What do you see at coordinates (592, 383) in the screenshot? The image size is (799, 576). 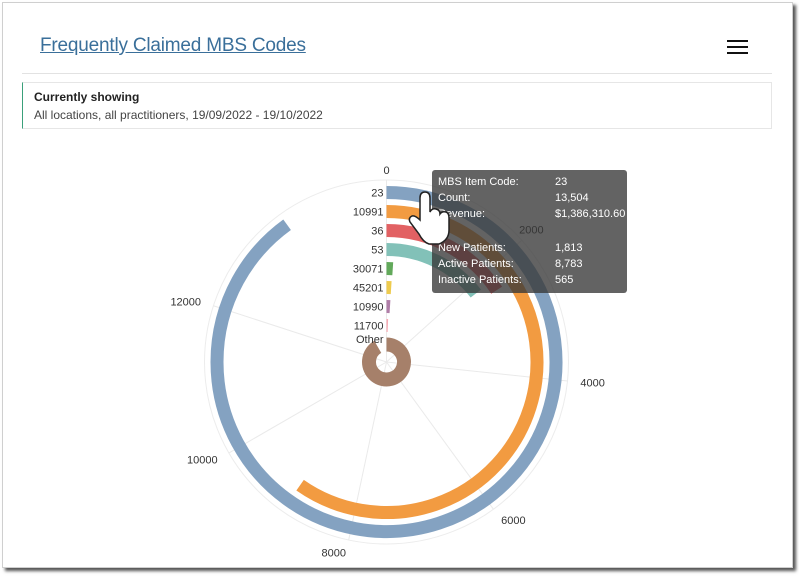 I see `tick-label: 4000` at bounding box center [592, 383].